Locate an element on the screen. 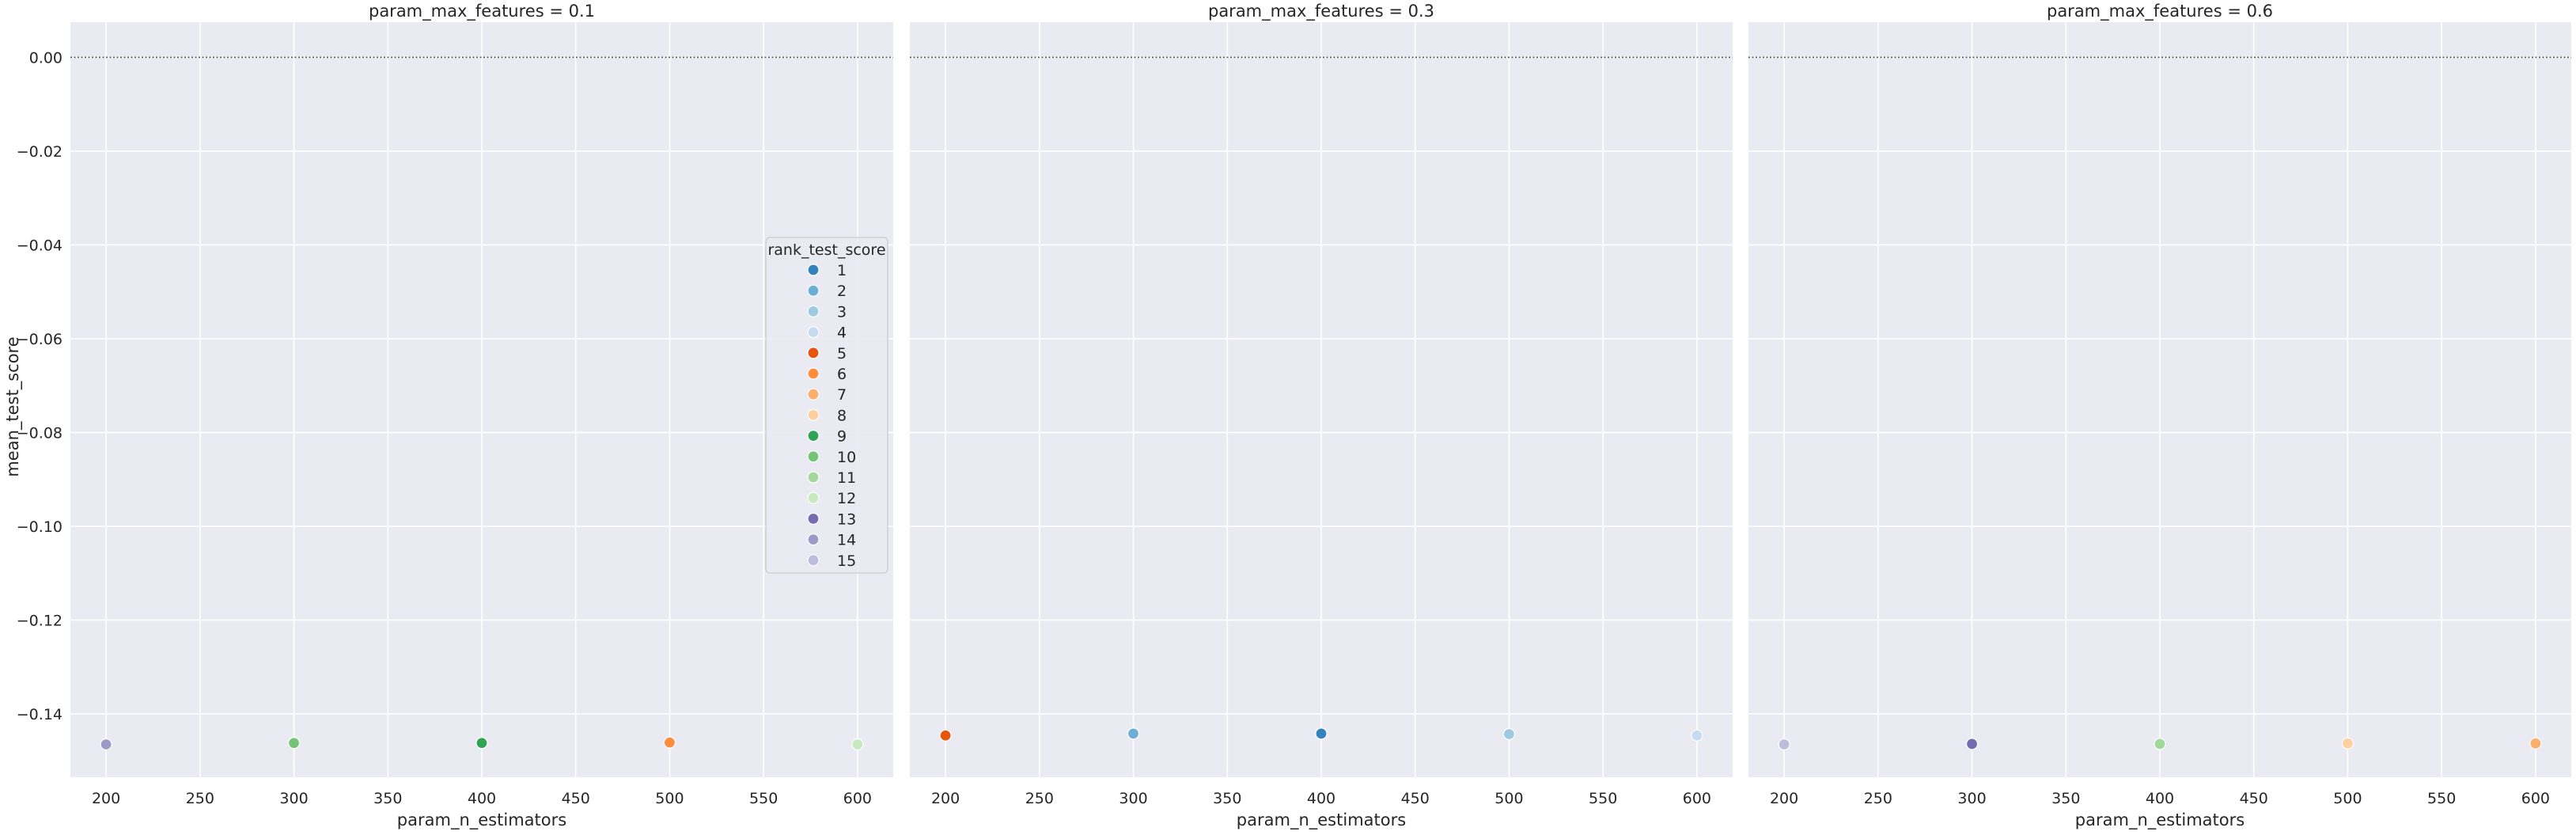 The image size is (2576, 835). y-tick-label: 0.00 is located at coordinates (46, 57).